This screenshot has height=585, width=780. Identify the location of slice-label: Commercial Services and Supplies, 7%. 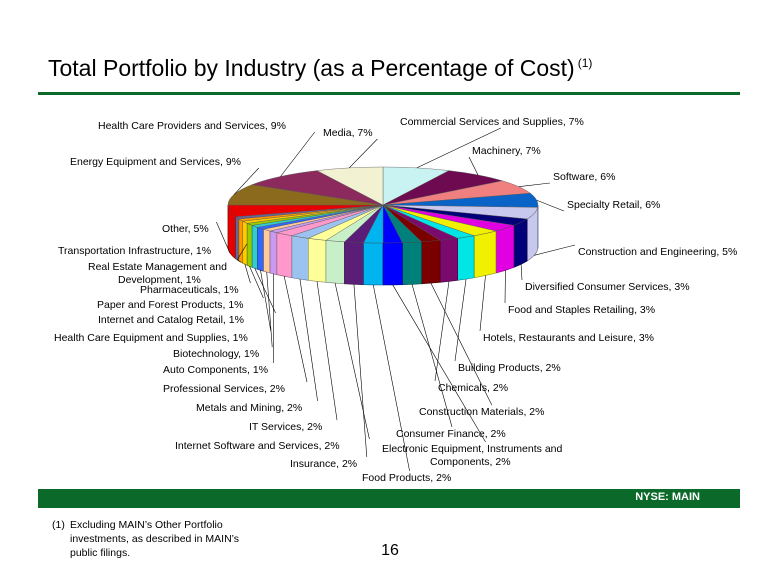
(492, 122).